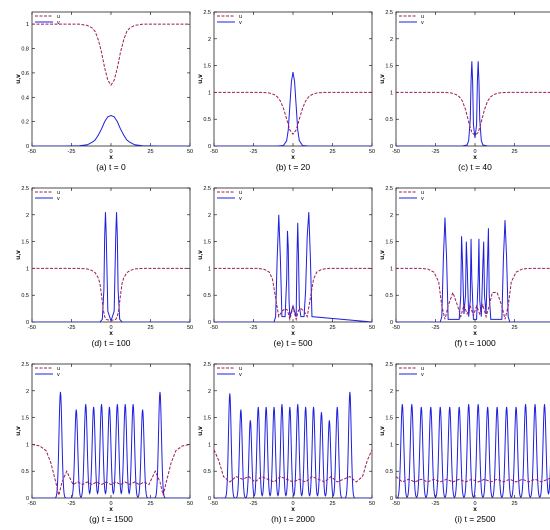  What do you see at coordinates (475, 519) in the screenshot?
I see `panel-caption: (i) t = 2500` at bounding box center [475, 519].